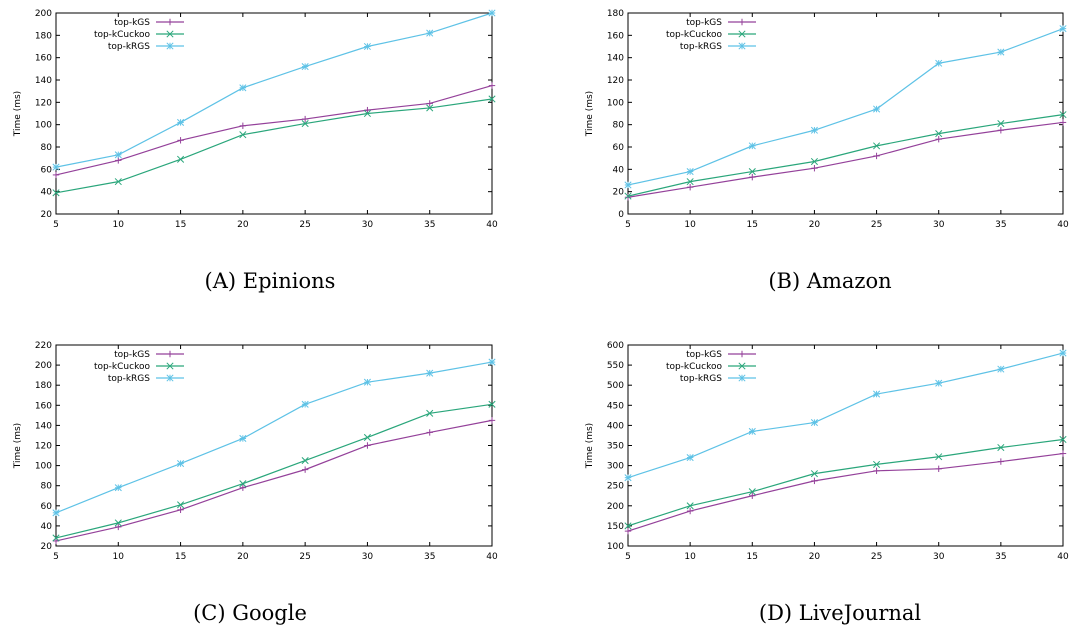 The image size is (1073, 633). I want to click on x-tick-label: 30, so click(939, 225).